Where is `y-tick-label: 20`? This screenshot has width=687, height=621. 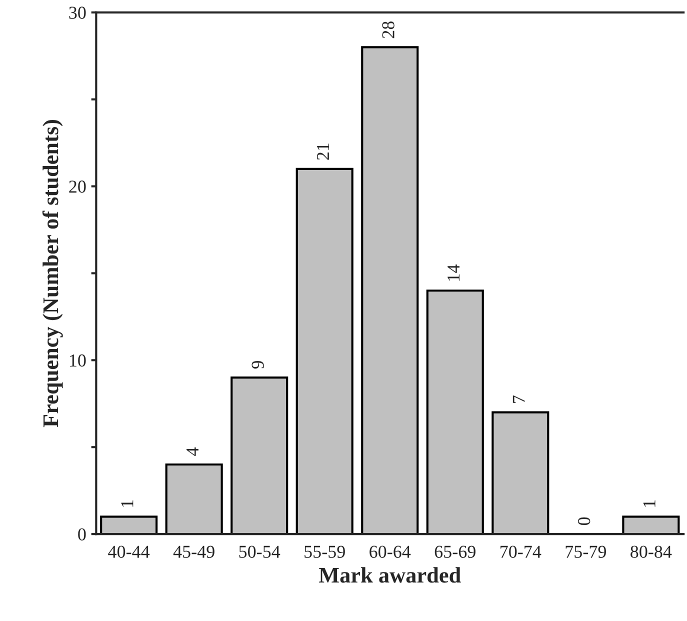
y-tick-label: 20 is located at coordinates (77, 186).